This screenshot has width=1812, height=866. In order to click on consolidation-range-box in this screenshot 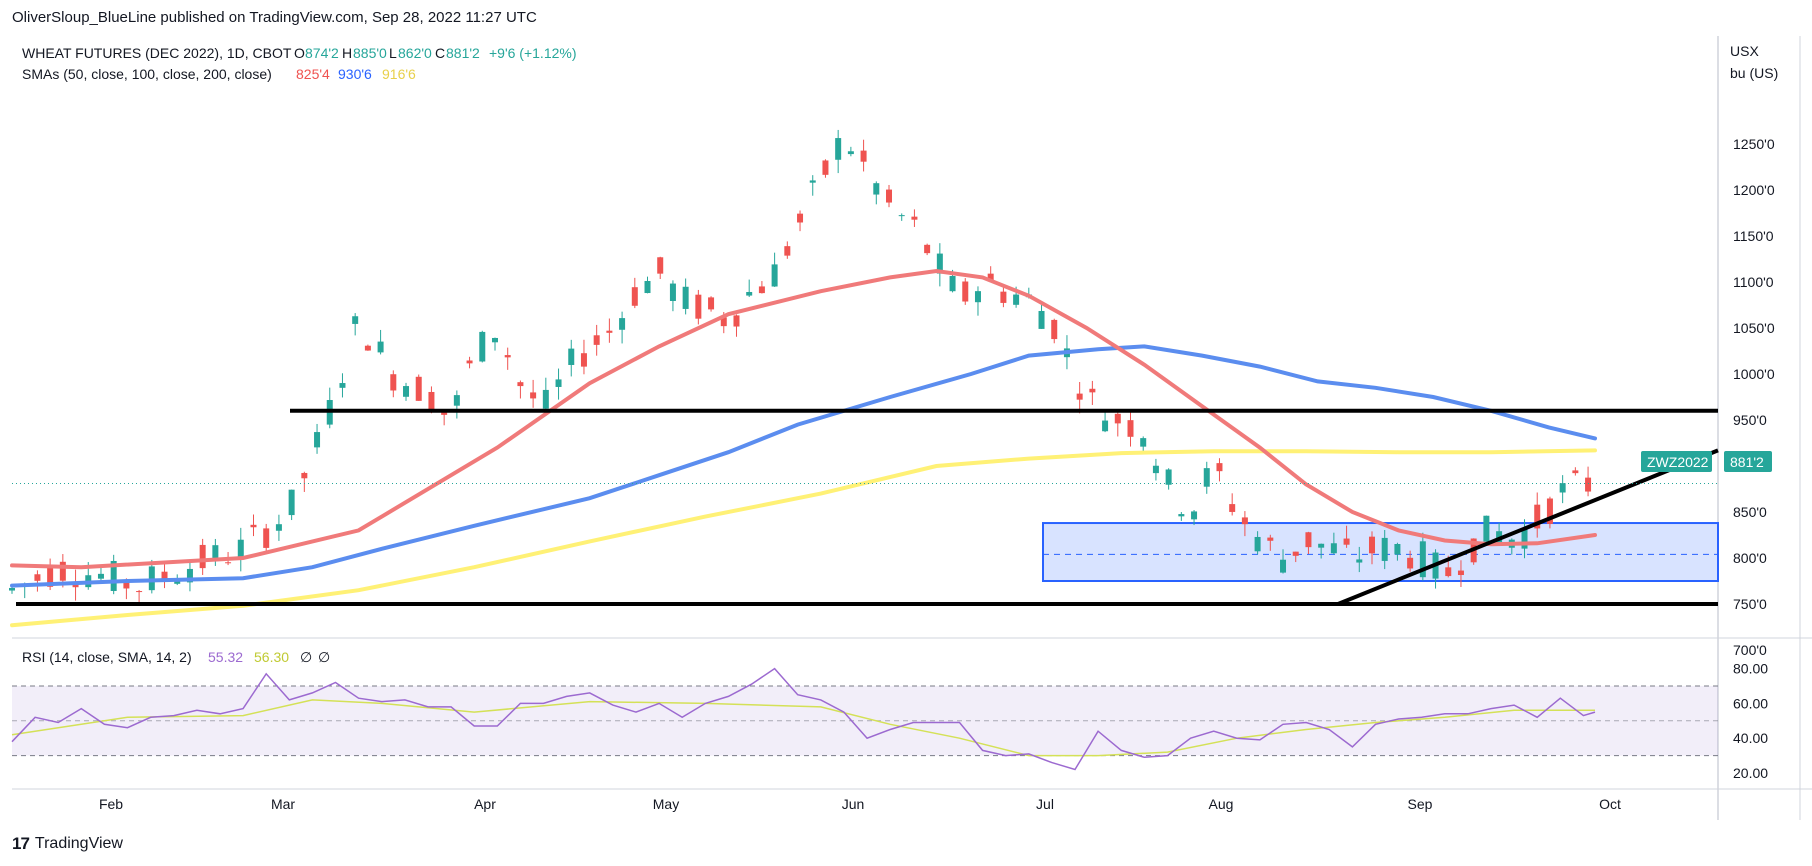, I will do `click(1380, 552)`.